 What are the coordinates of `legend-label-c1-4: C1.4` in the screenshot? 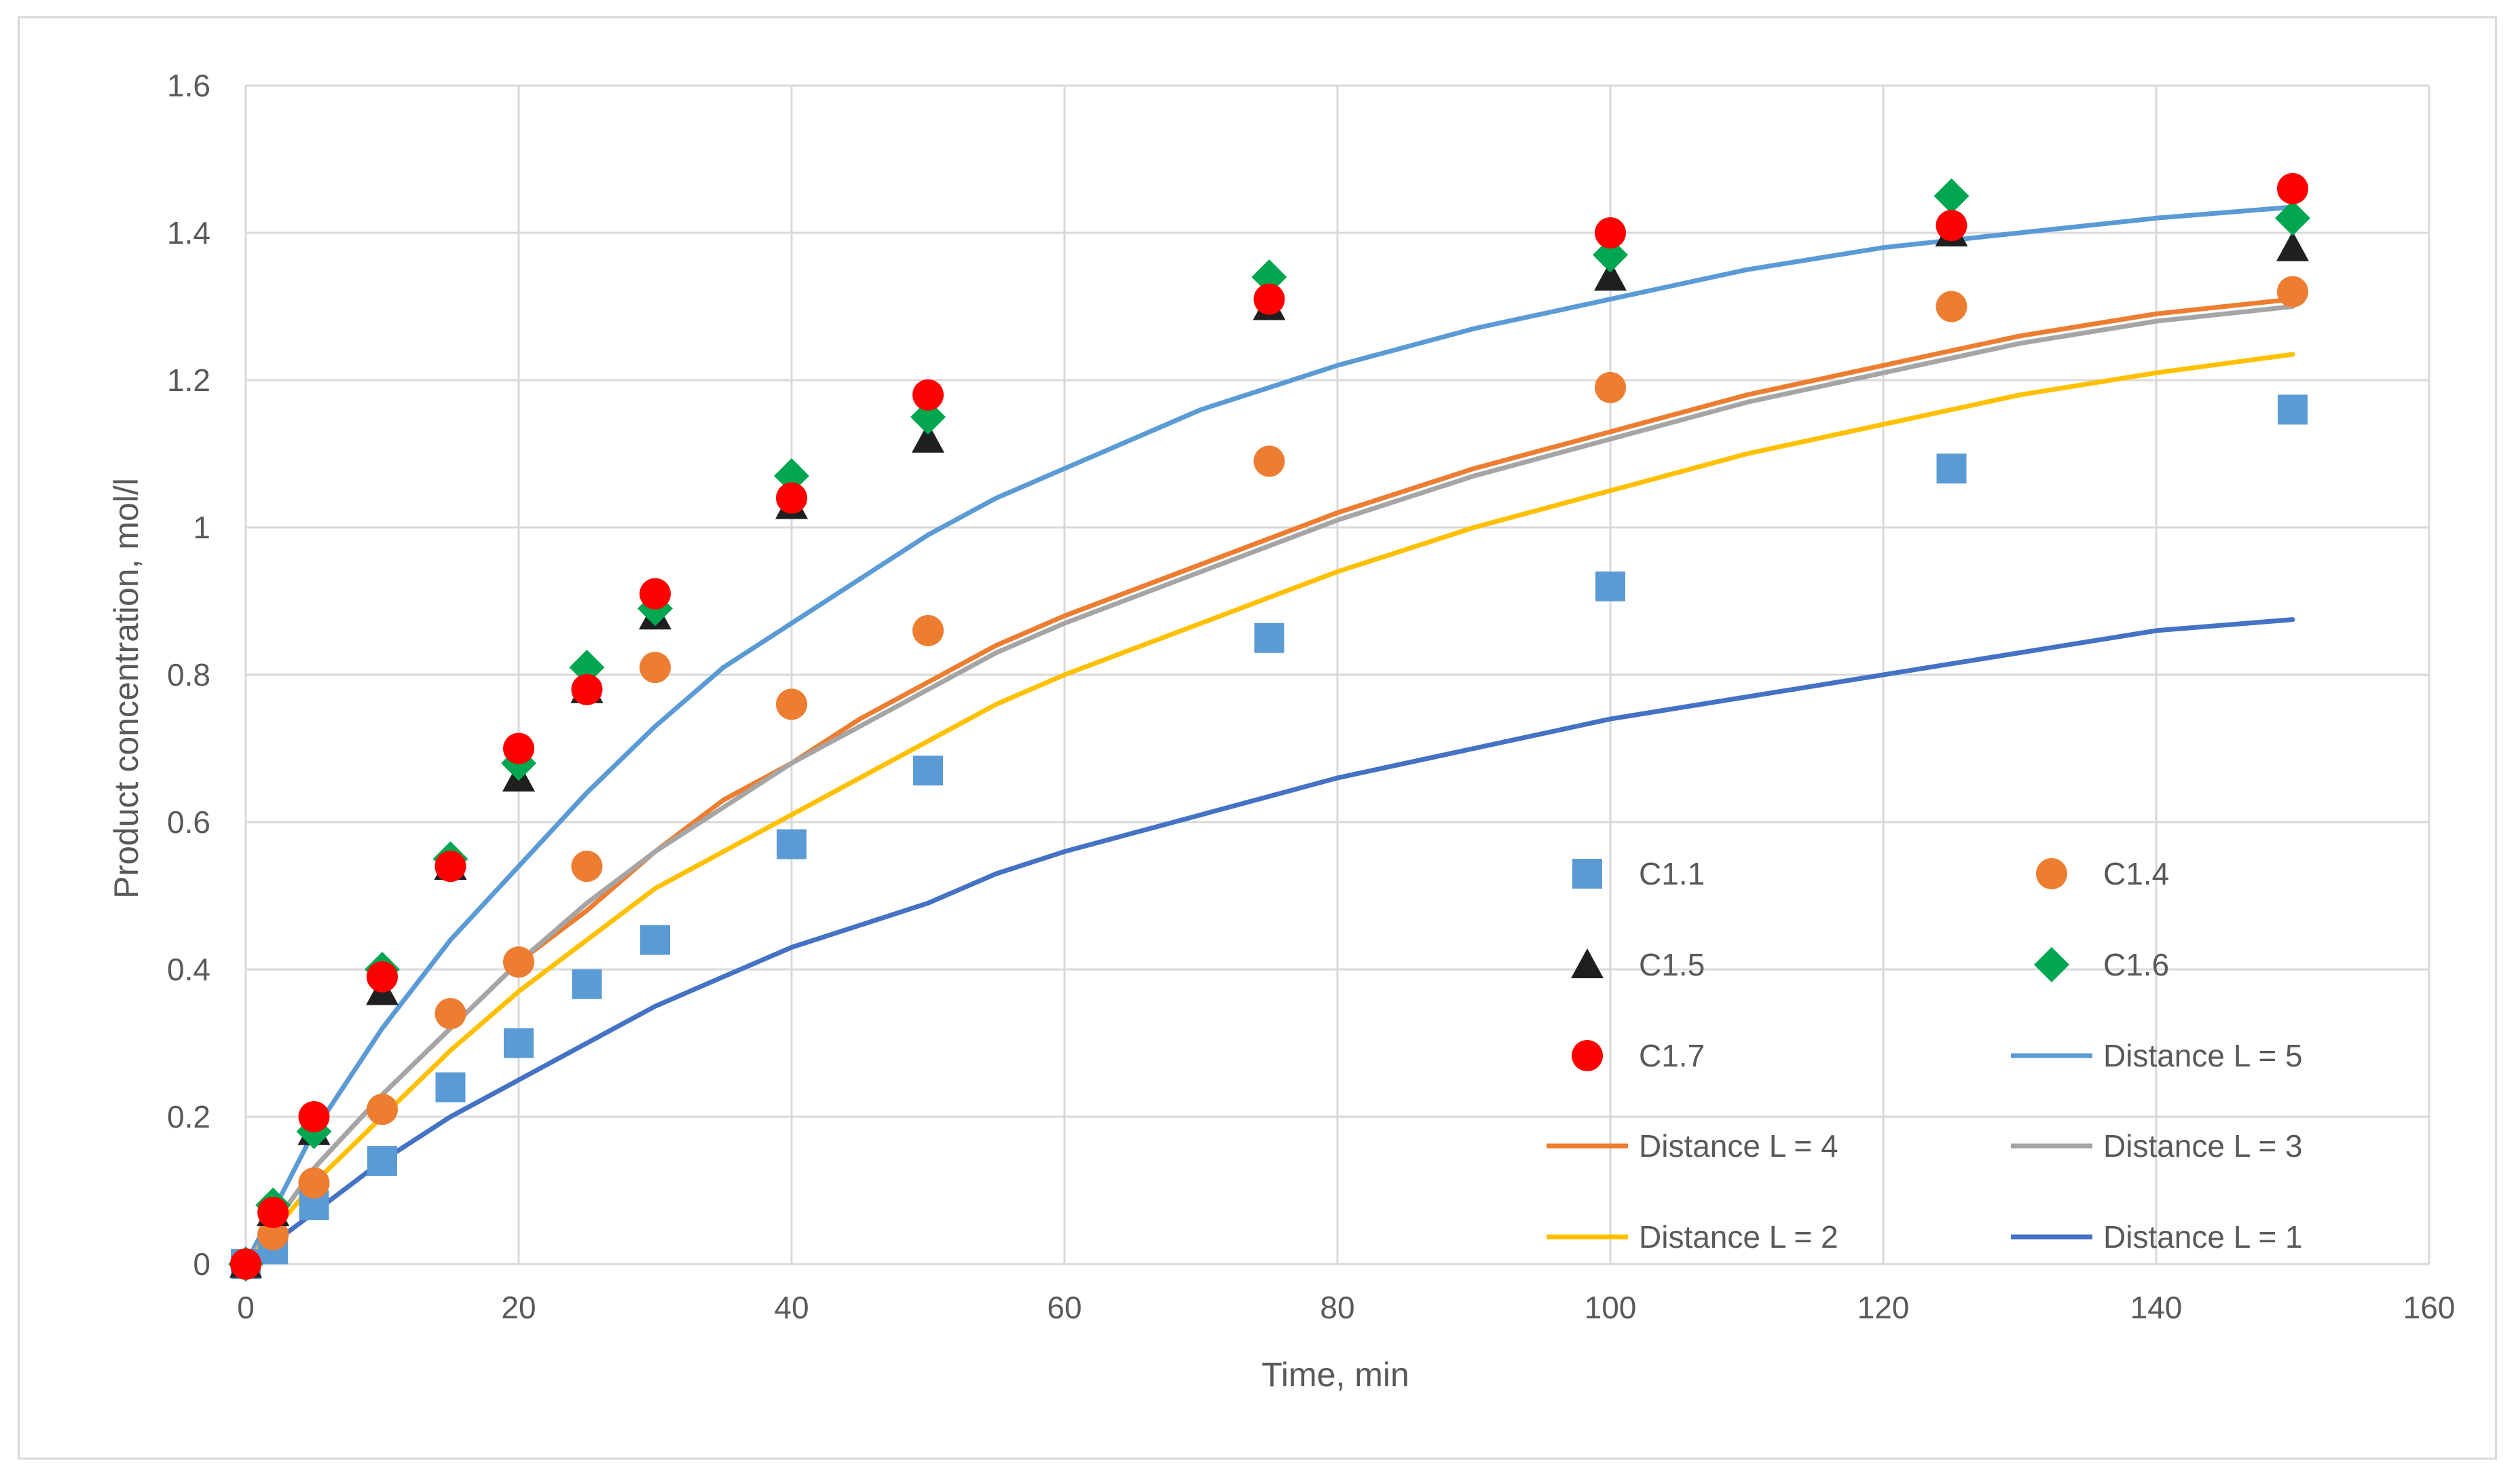 It's located at (2136, 873).